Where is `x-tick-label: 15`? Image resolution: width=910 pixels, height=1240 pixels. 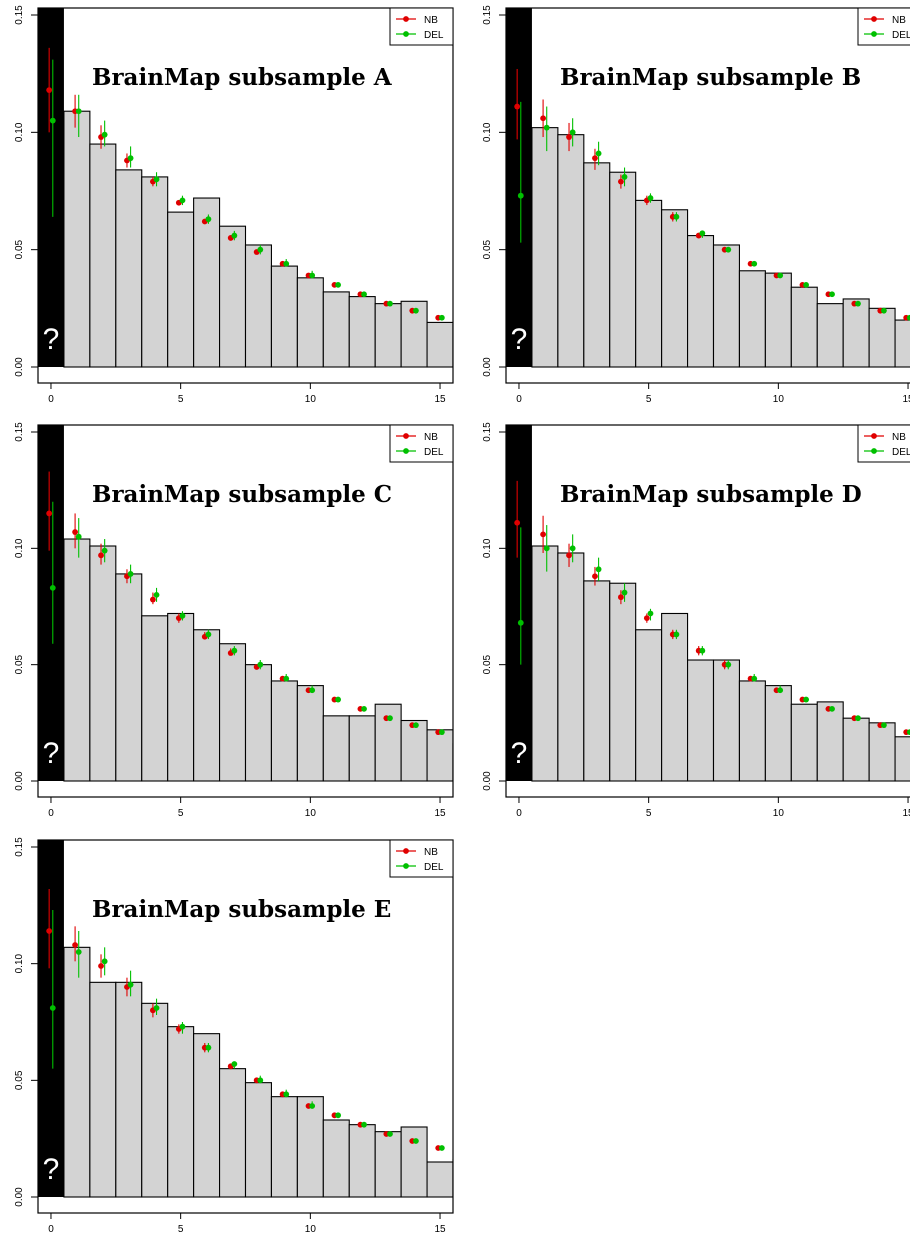
x-tick-label: 15 is located at coordinates (906, 399).